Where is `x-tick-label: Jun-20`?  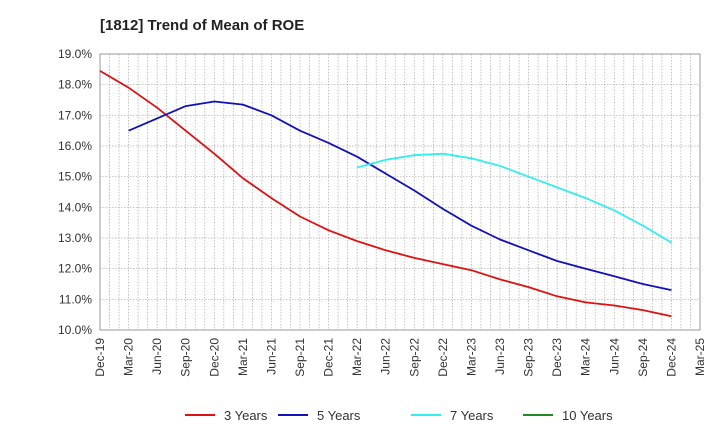 x-tick-label: Jun-20 is located at coordinates (157, 356).